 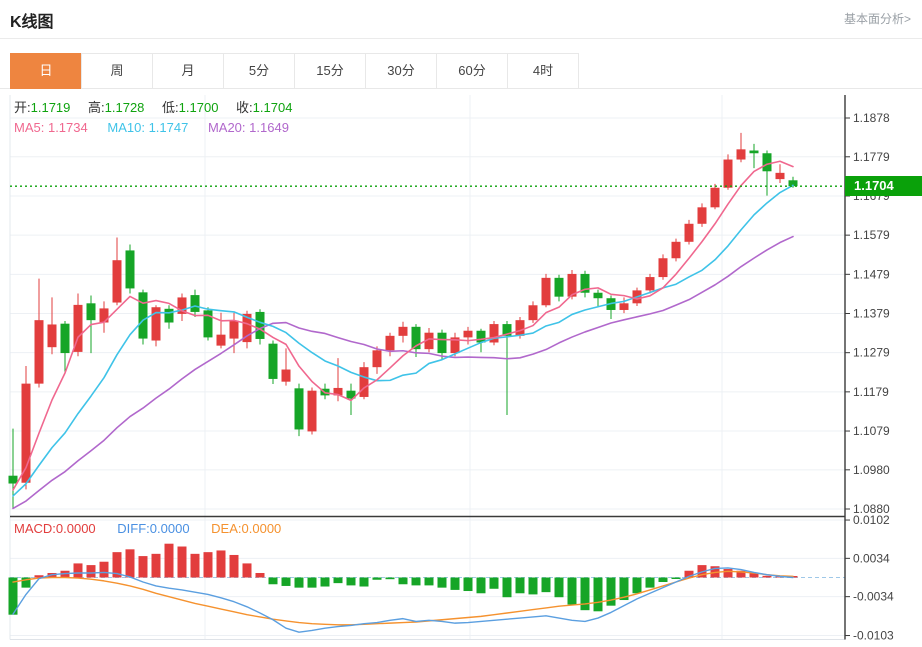 What do you see at coordinates (871, 392) in the screenshot?
I see `main-y-axis-label: 1.1179` at bounding box center [871, 392].